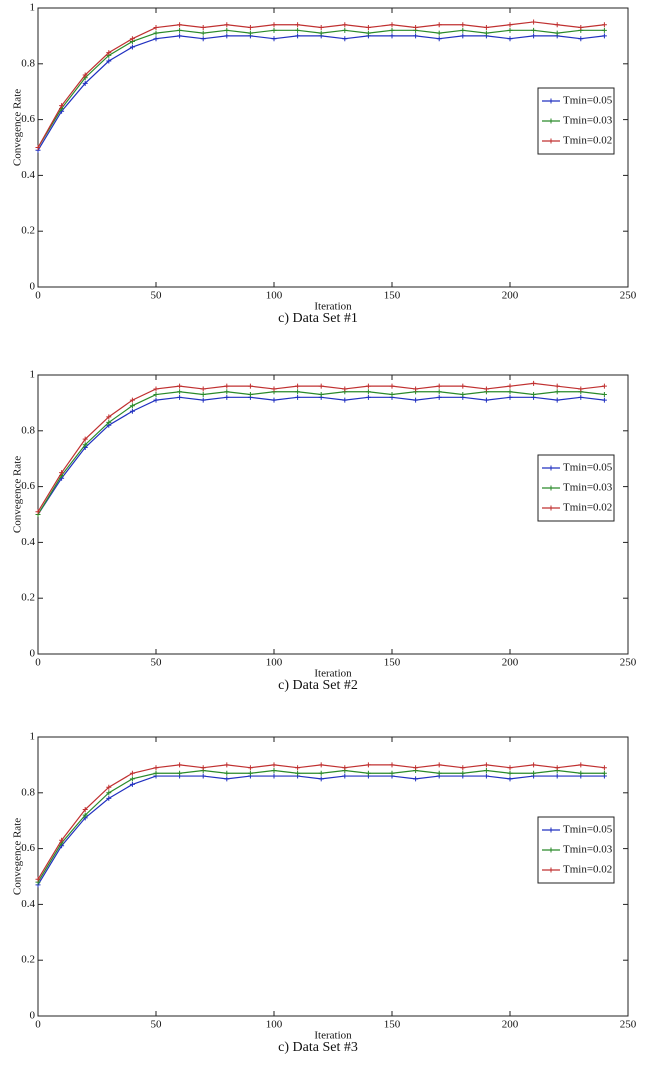 The image size is (650, 1080). I want to click on x-tick-label: 150, so click(392, 296).